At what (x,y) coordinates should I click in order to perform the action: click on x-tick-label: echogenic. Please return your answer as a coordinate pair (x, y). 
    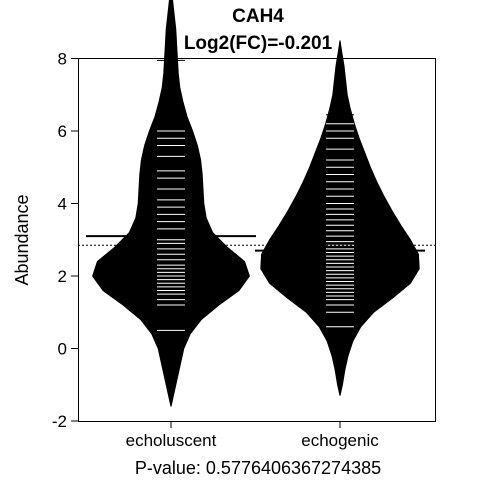
    Looking at the image, I should click on (340, 440).